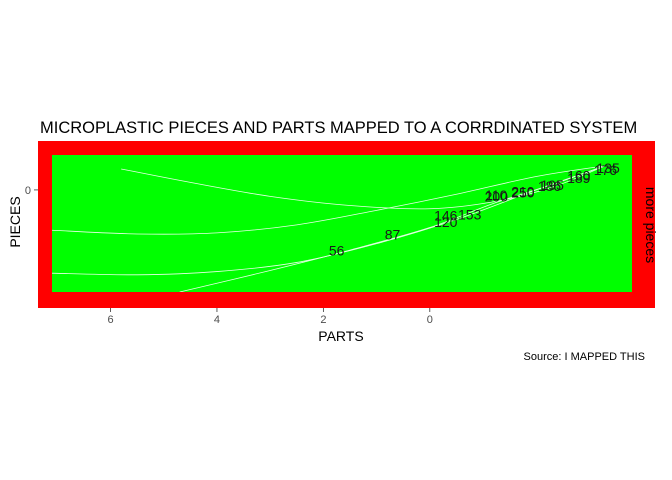 The height and width of the screenshot is (480, 672). Describe the element at coordinates (584, 357) in the screenshot. I see `chart-caption: Source: I MAPPED THIS` at that location.